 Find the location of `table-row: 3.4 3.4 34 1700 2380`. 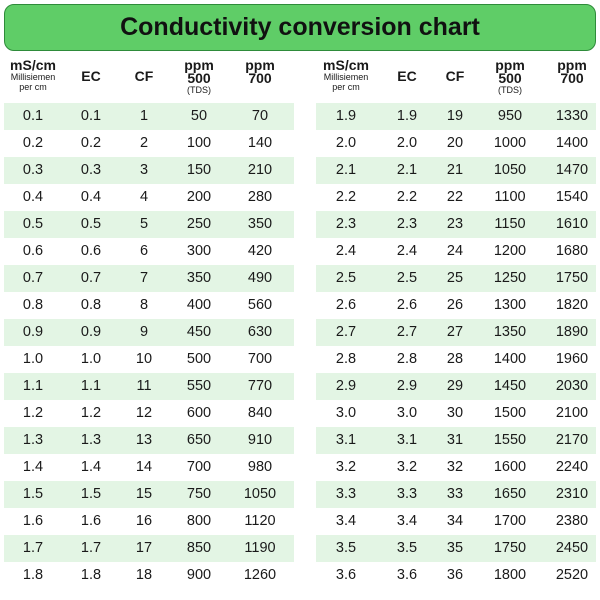

table-row: 3.4 3.4 34 1700 2380 is located at coordinates (456, 521).